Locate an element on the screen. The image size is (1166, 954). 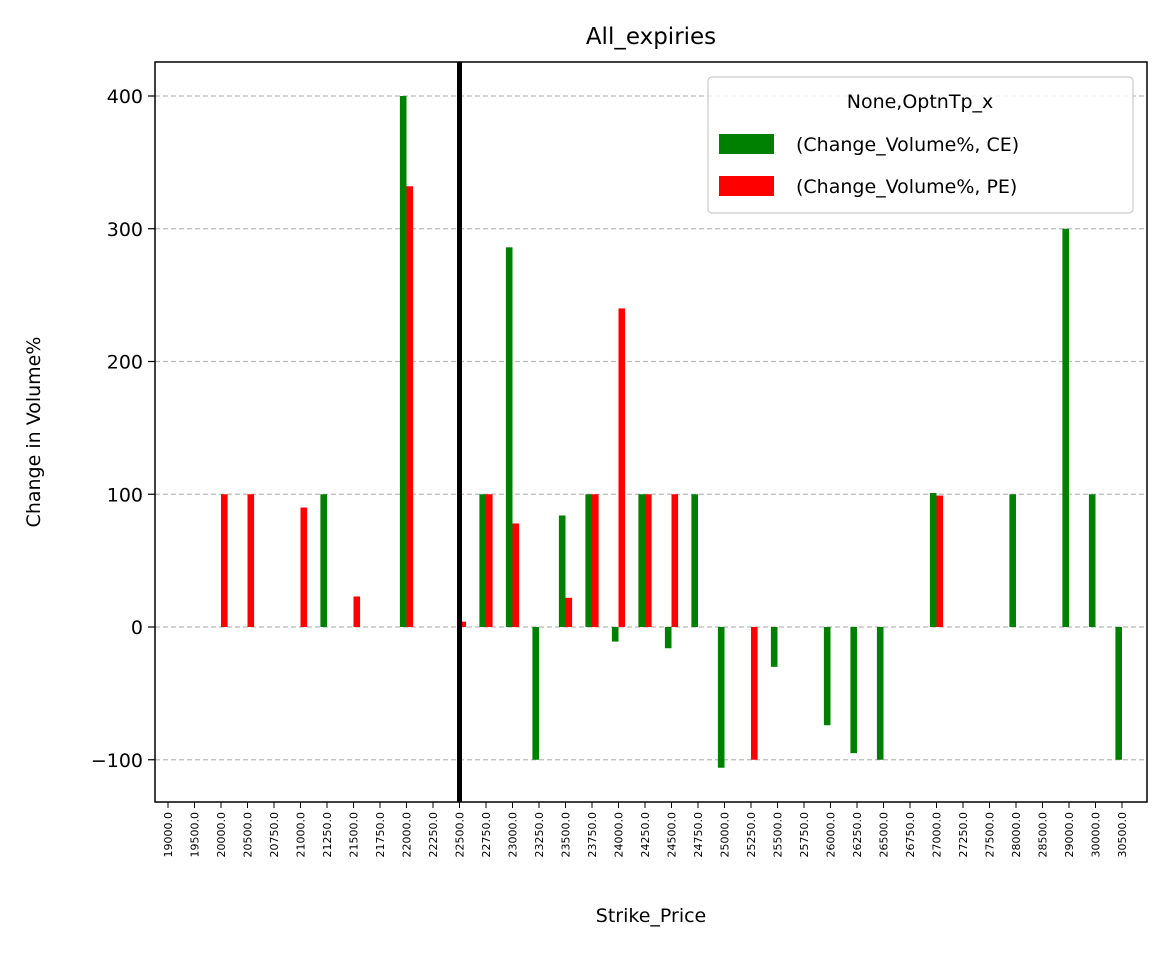
x-tick-label: 27250.0 is located at coordinates (963, 835).